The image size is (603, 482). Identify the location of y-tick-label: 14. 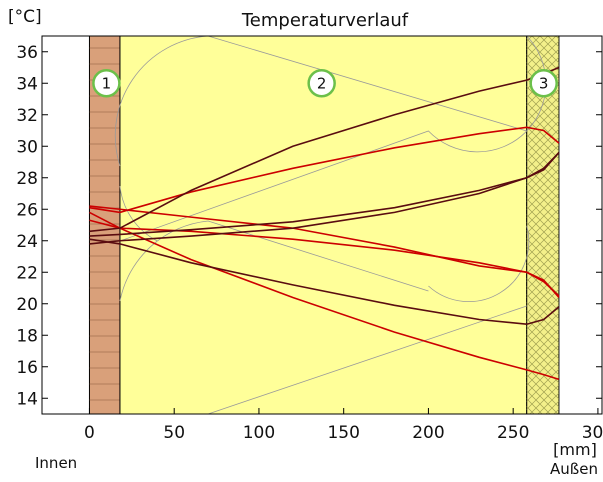
(27, 399).